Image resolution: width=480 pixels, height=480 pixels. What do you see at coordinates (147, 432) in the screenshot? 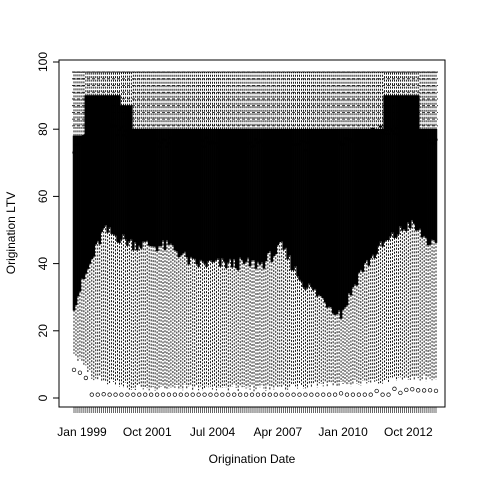
I see `x-tick-label: Oct 2001` at bounding box center [147, 432].